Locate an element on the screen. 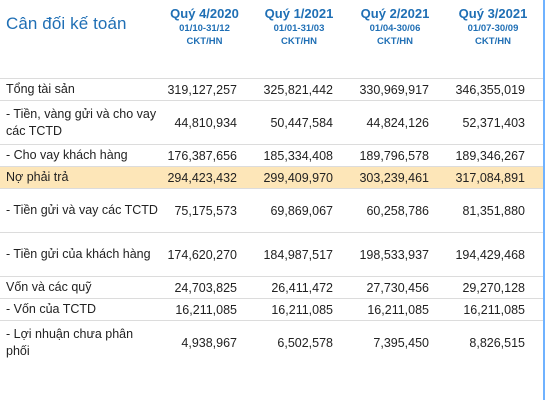 This screenshot has width=545, height=400. cell-value: 319,127,257 is located at coordinates (204, 89).